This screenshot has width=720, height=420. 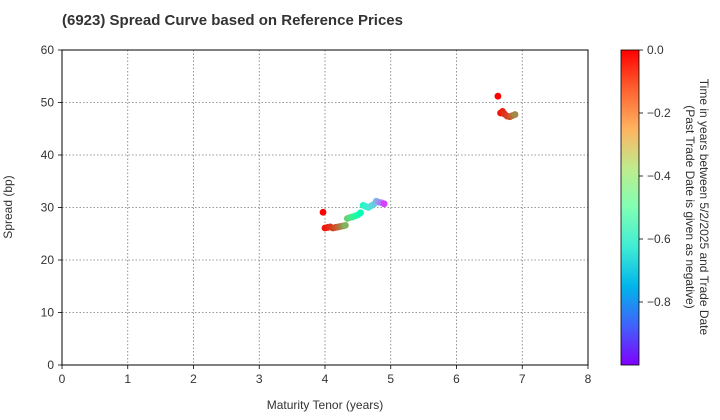 What do you see at coordinates (48, 260) in the screenshot?
I see `y-tick-label: 20` at bounding box center [48, 260].